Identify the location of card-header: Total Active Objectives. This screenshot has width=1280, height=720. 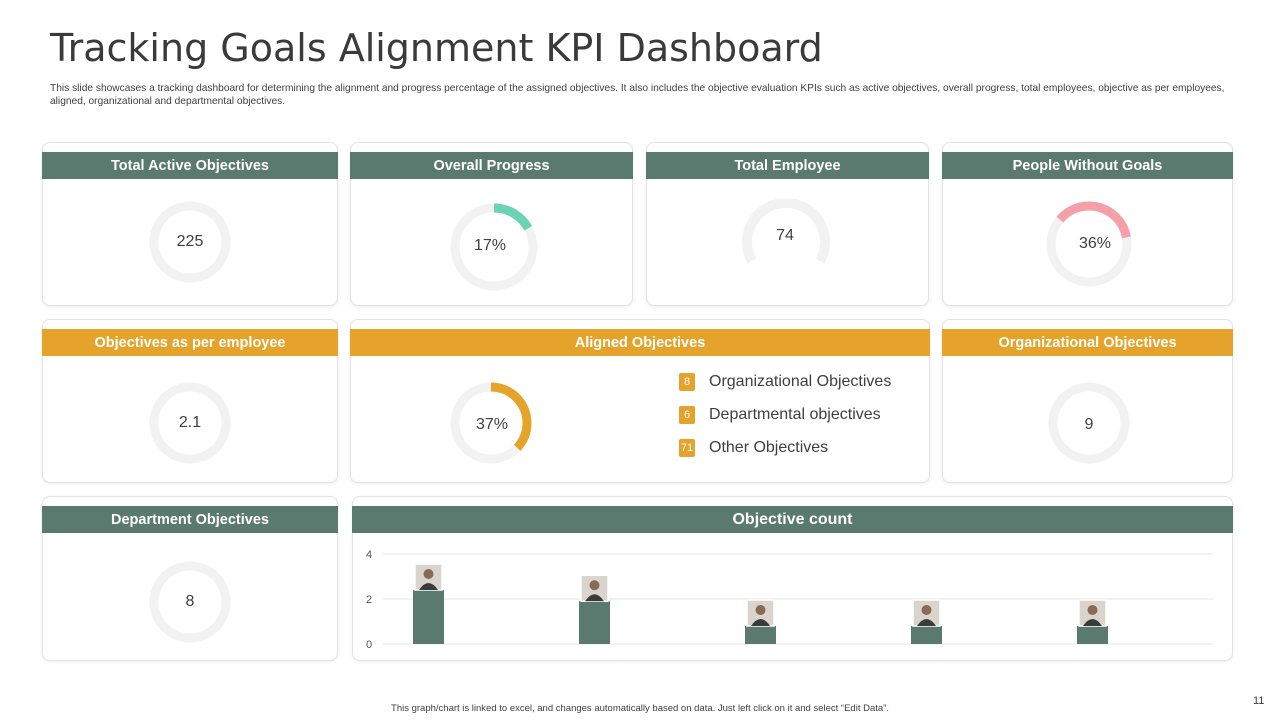
(190, 165).